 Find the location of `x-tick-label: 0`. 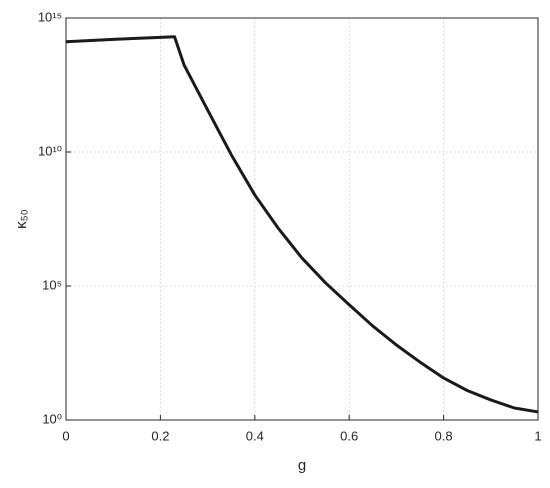

x-tick-label: 0 is located at coordinates (65, 435).